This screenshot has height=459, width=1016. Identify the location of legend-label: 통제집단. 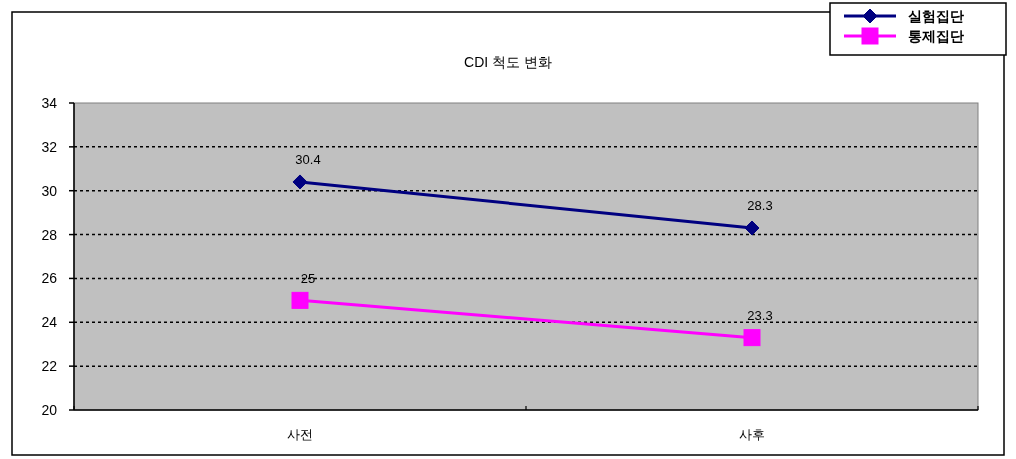
(936, 36).